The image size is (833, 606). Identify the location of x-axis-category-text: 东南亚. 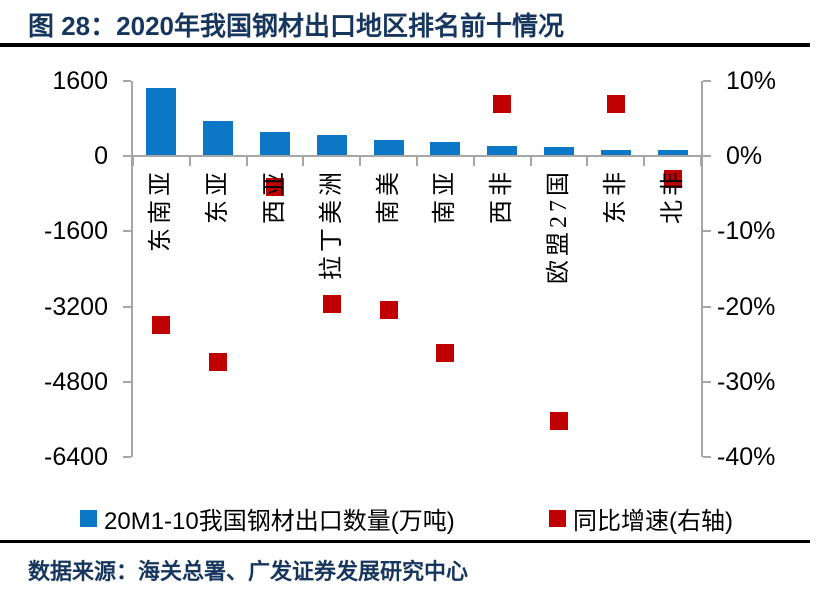
(161, 210).